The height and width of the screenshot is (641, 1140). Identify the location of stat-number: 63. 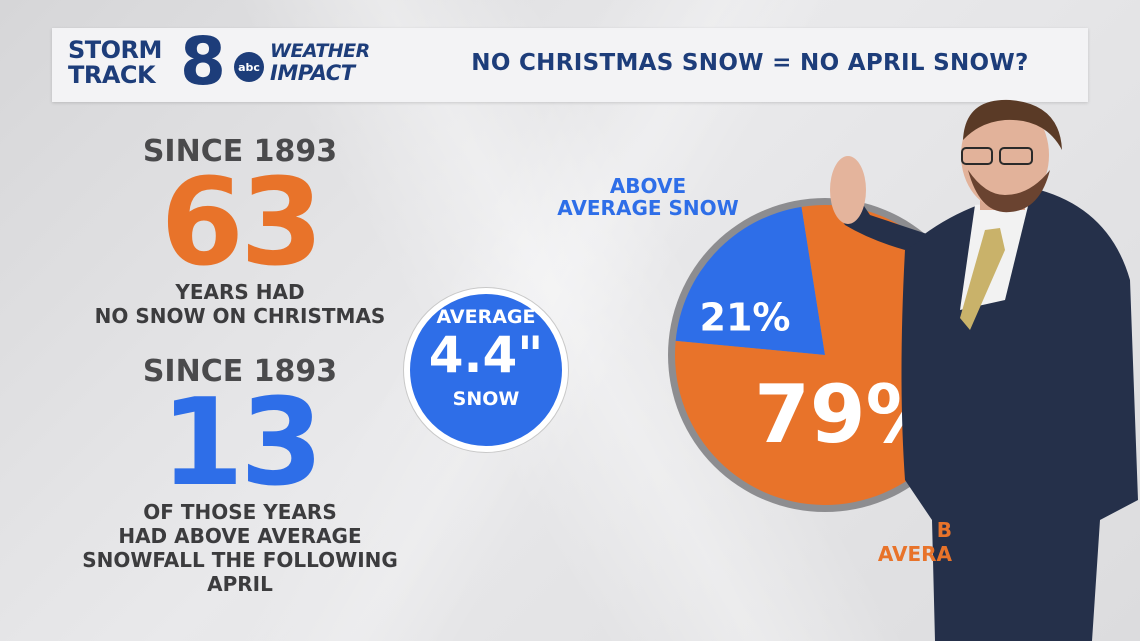
(242, 223).